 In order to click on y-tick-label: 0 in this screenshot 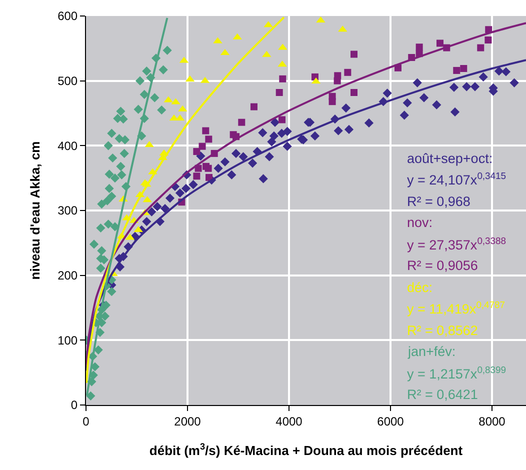, I will do `click(74, 405)`.